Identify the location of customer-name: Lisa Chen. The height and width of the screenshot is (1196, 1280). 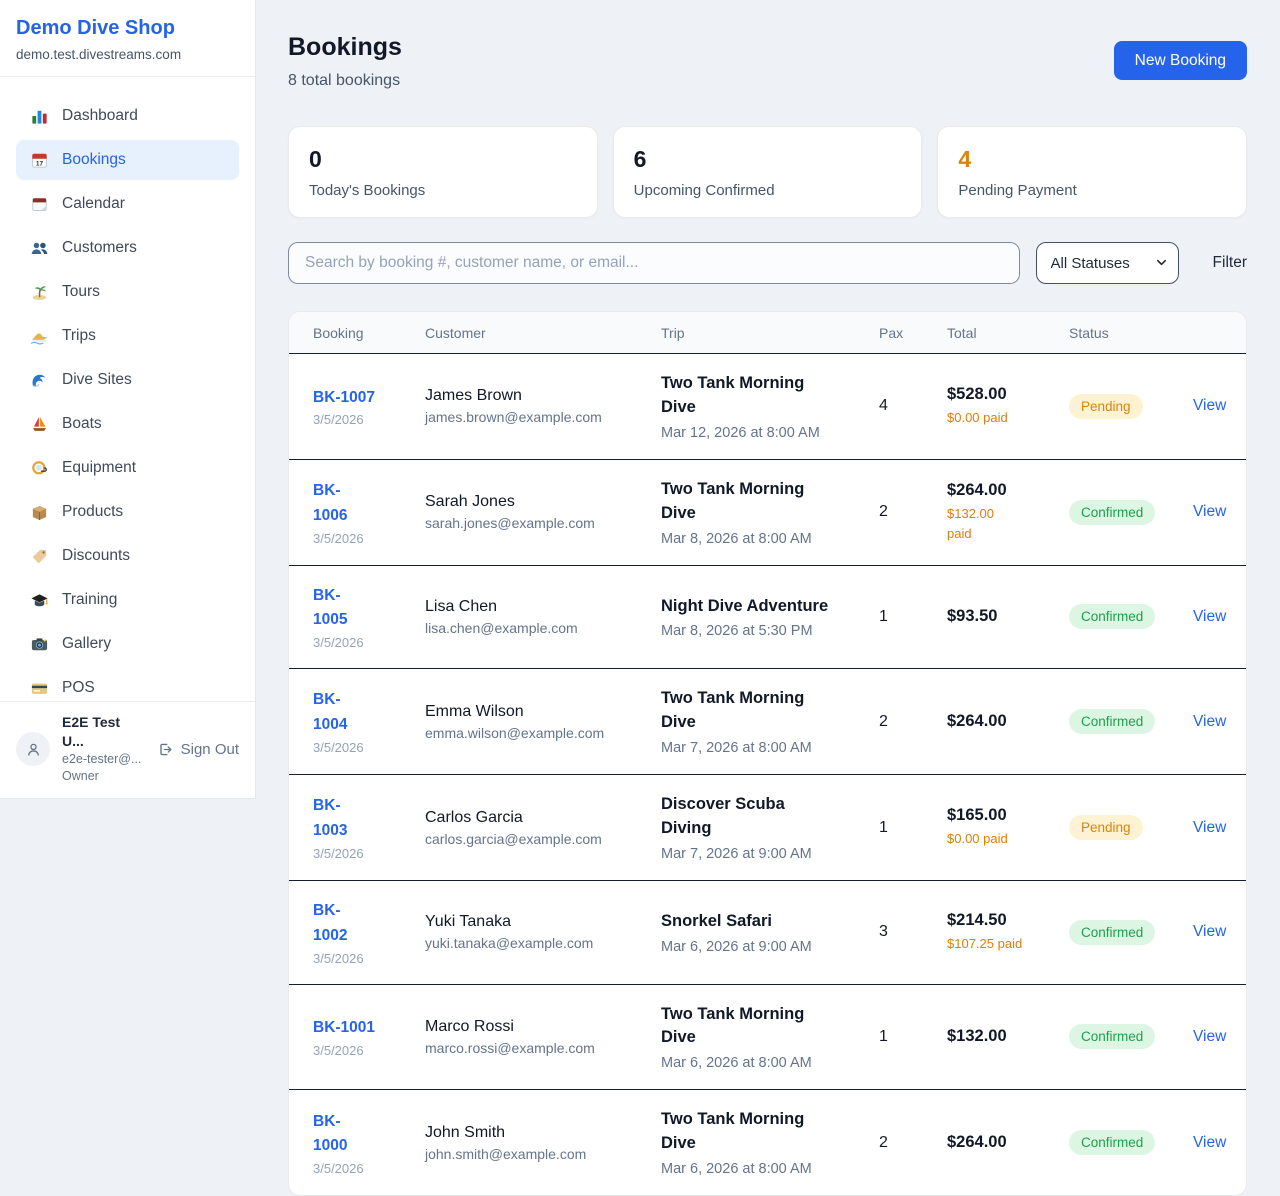
(461, 606).